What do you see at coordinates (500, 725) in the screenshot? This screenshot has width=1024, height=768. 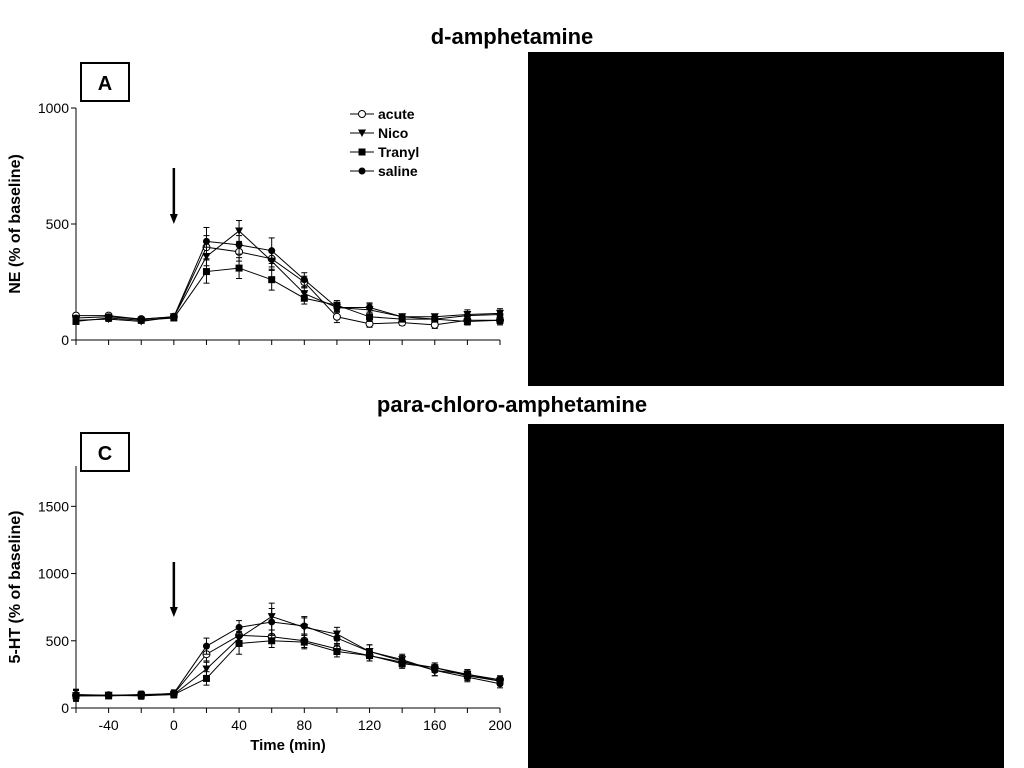 I see `x-tick-label: 200` at bounding box center [500, 725].